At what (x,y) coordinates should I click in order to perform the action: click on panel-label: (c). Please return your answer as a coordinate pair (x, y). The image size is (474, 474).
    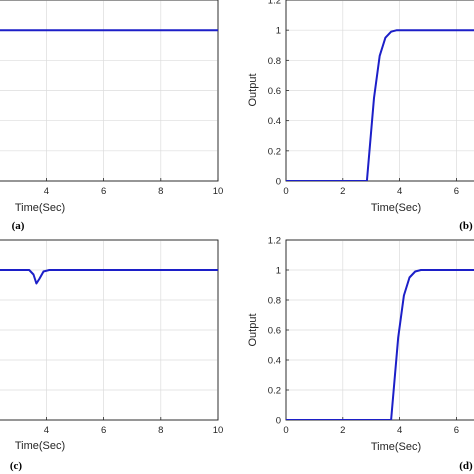
    Looking at the image, I should click on (16, 466).